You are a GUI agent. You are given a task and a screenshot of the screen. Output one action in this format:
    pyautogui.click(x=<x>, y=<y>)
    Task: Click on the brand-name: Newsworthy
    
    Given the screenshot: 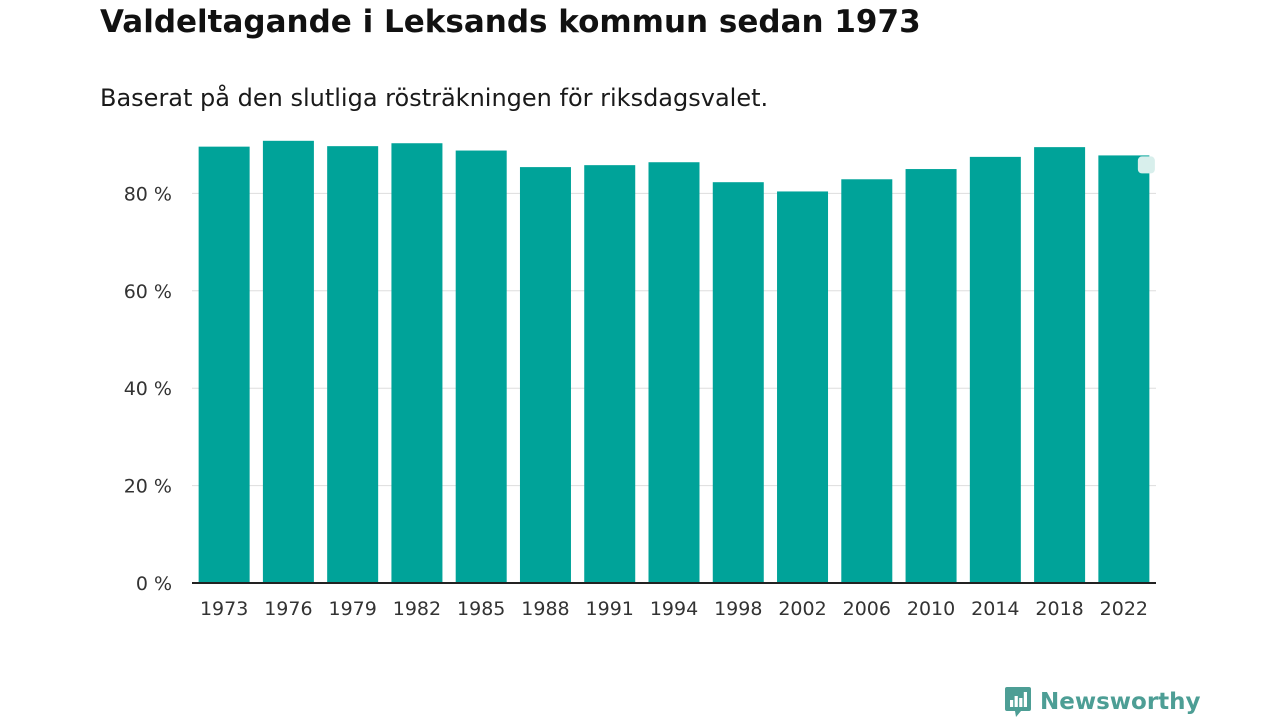 What is the action you would take?
    pyautogui.click(x=1120, y=702)
    